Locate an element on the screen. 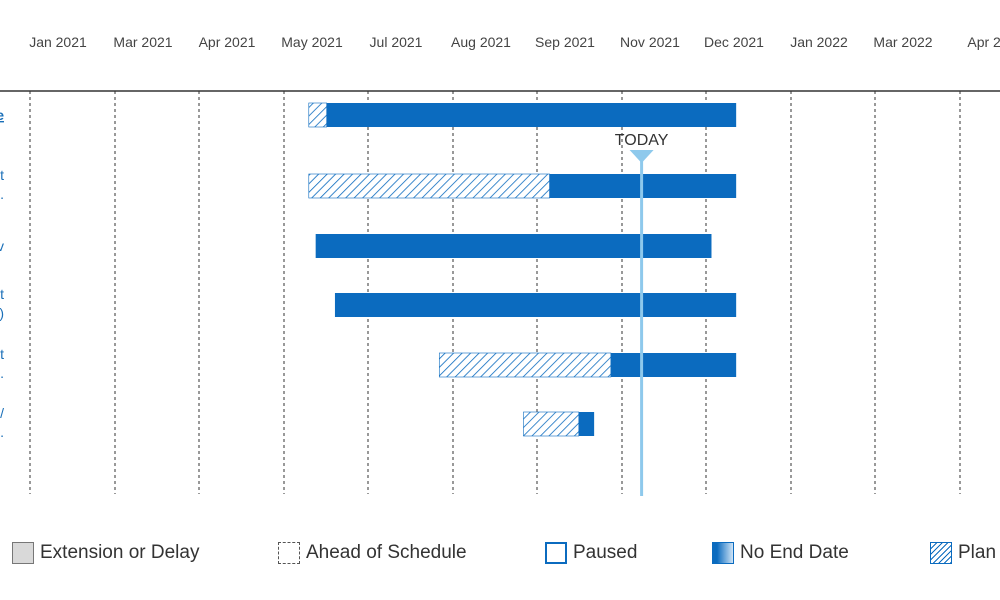  row-label-line2: ) is located at coordinates (2, 313).